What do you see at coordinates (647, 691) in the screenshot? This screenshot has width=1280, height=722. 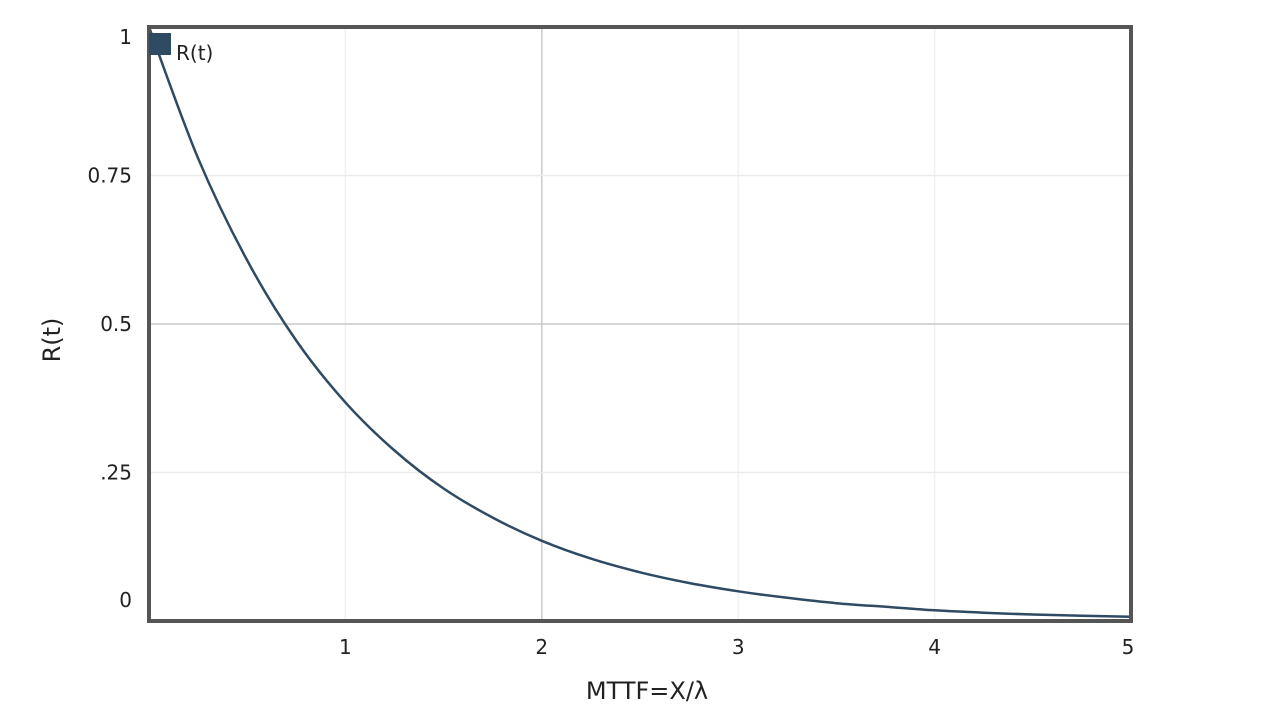 I see `x-axis-label: MTTF=X/λ` at bounding box center [647, 691].